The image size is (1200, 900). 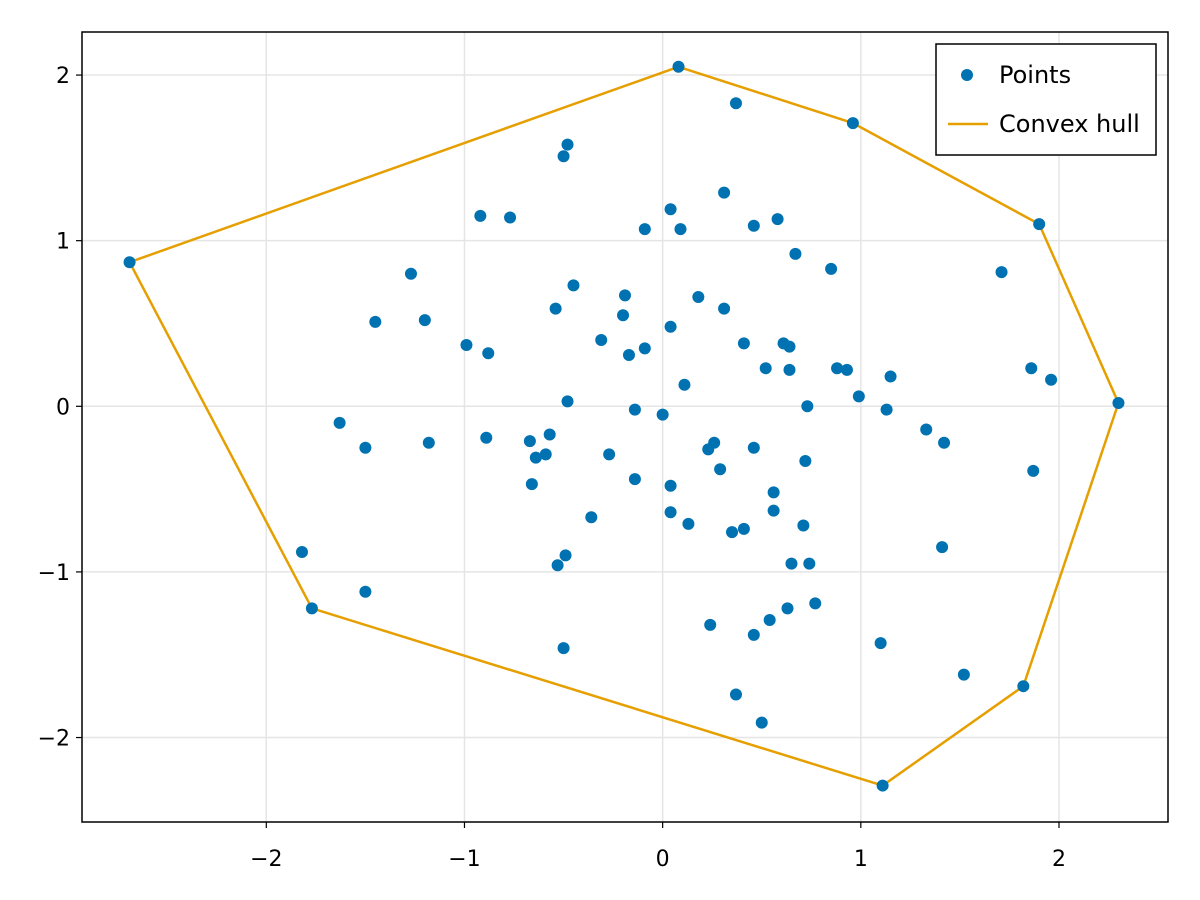 I want to click on x-tick-label: −2, so click(x=266, y=859).